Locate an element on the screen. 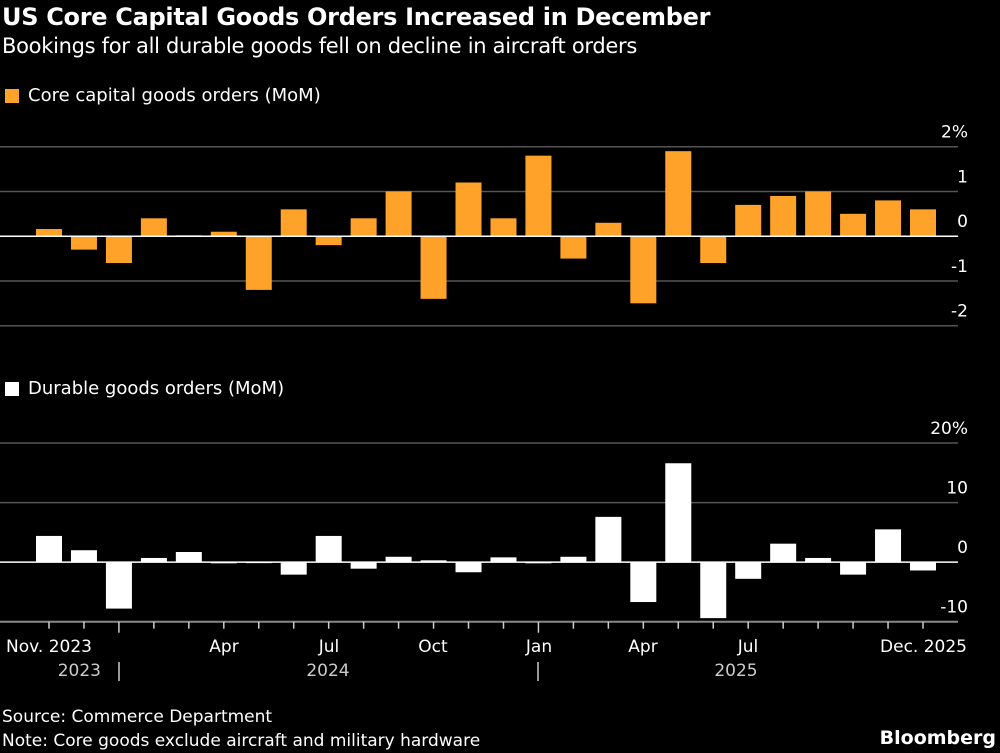 The width and height of the screenshot is (1000, 753). x-tick-label: Oct is located at coordinates (433, 647).